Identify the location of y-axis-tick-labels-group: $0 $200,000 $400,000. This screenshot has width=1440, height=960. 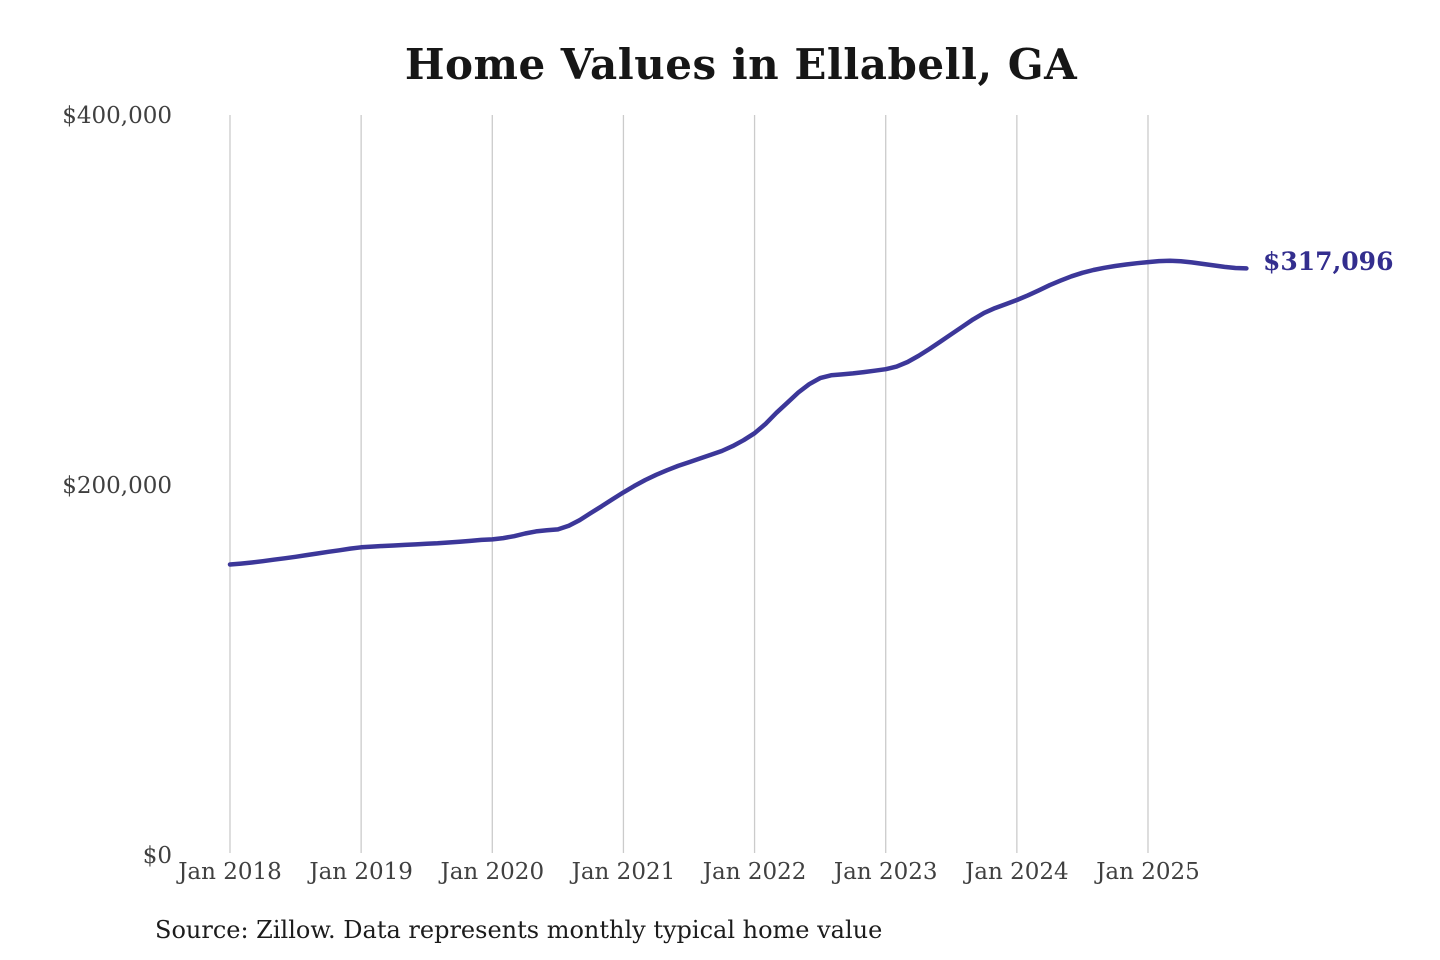
(117, 486).